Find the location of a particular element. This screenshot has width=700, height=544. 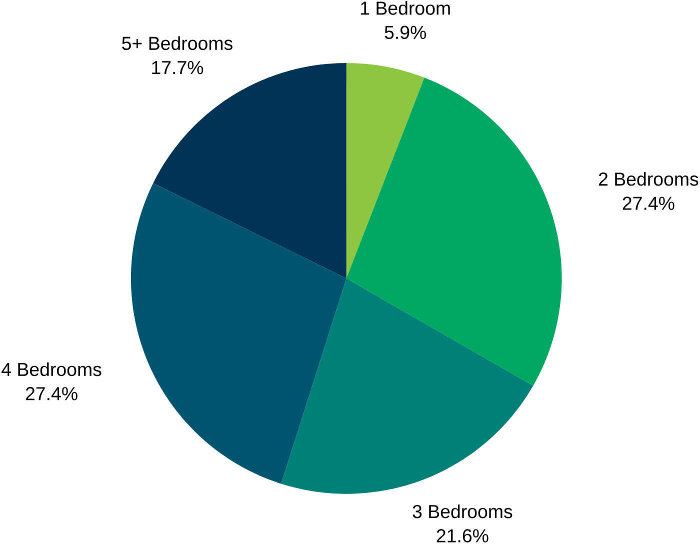

slice-label: 4 Bedrooms is located at coordinates (52, 369).